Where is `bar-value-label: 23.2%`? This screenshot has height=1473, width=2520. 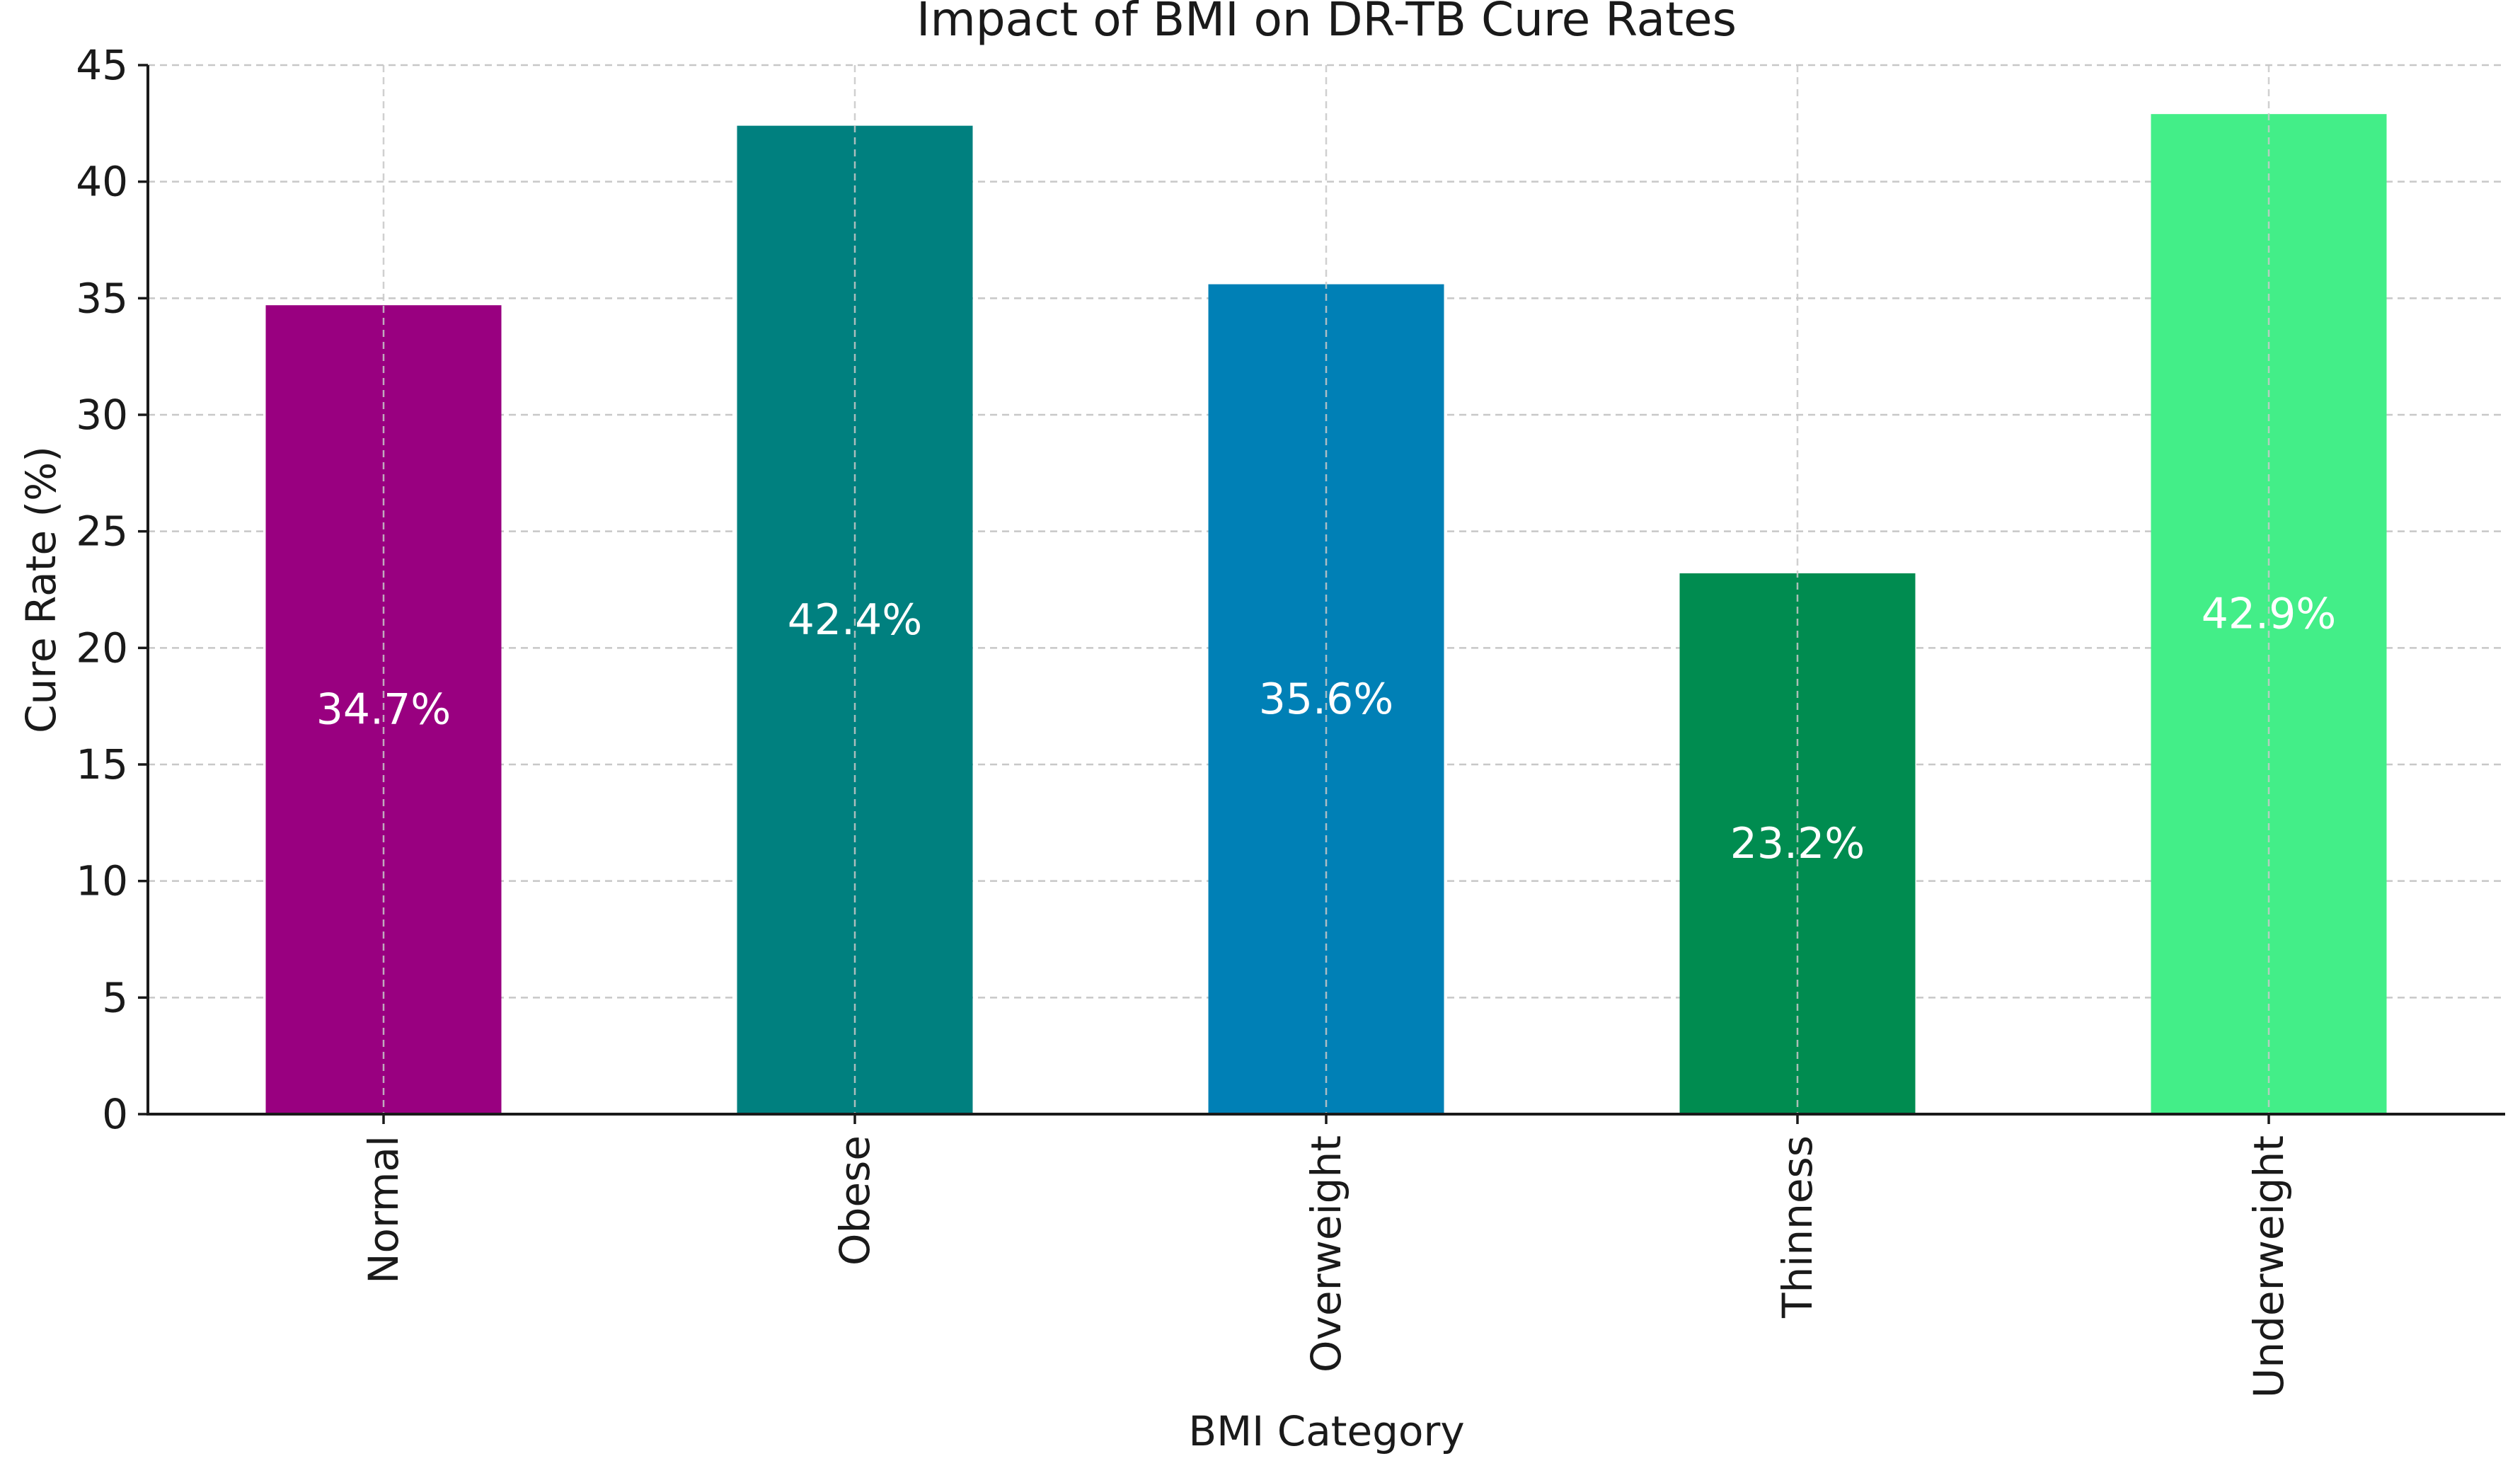
bar-value-label: 23.2% is located at coordinates (1798, 844).